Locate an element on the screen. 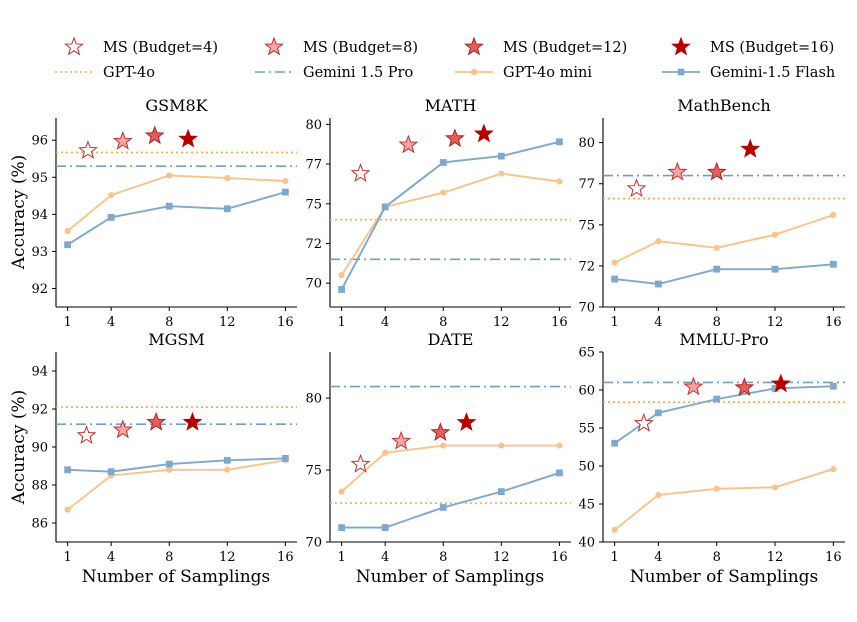  panel-title: MMLU-Pro is located at coordinates (723, 339).